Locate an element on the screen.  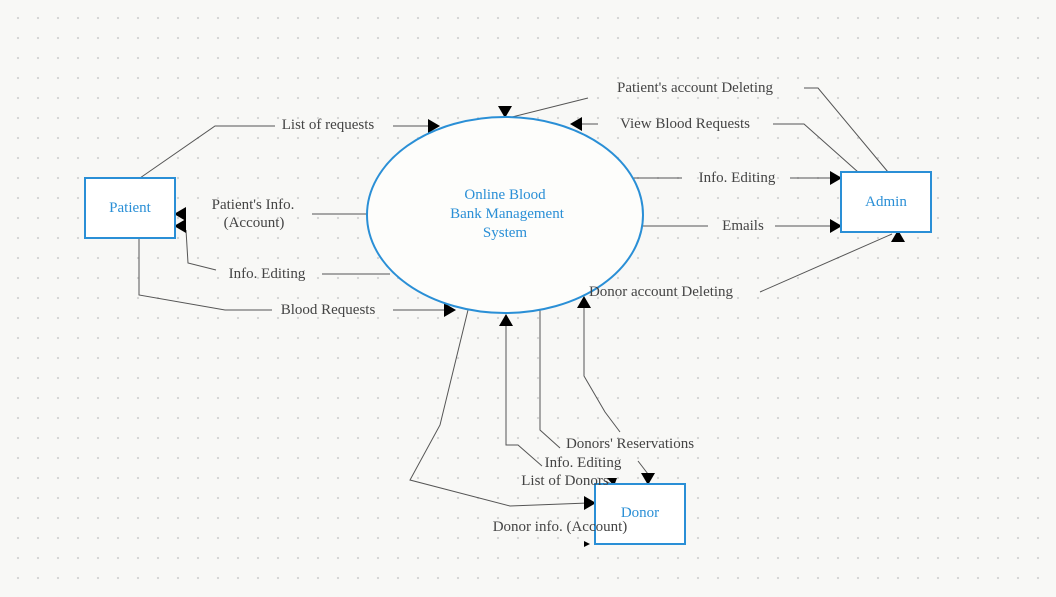
system-label-line-3: System is located at coordinates (505, 233).